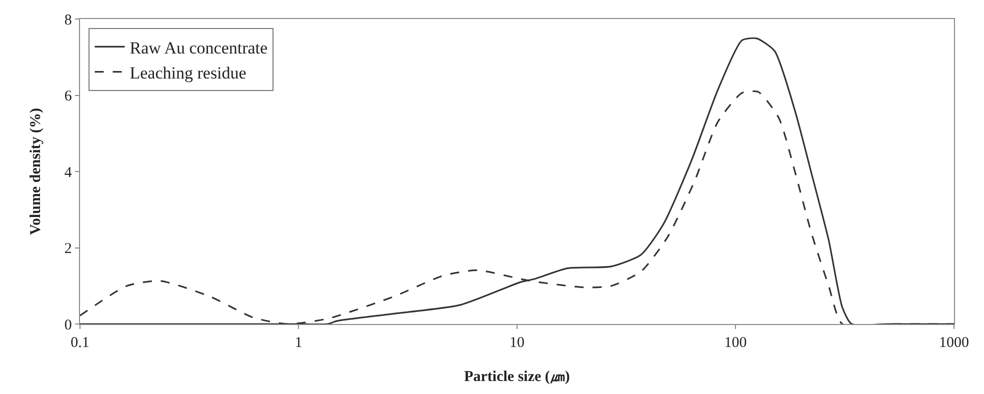  Describe the element at coordinates (68, 96) in the screenshot. I see `y-tick-label: 6` at that location.